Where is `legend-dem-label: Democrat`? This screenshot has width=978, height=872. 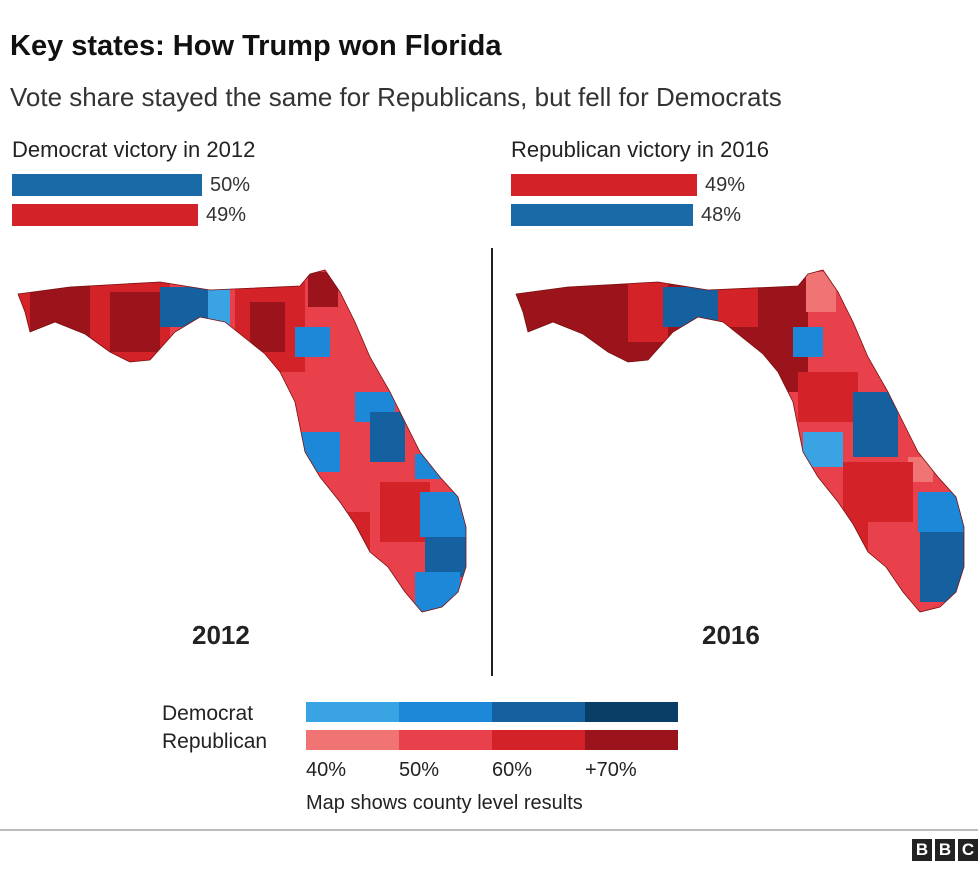
legend-dem-label: Democrat is located at coordinates (208, 713).